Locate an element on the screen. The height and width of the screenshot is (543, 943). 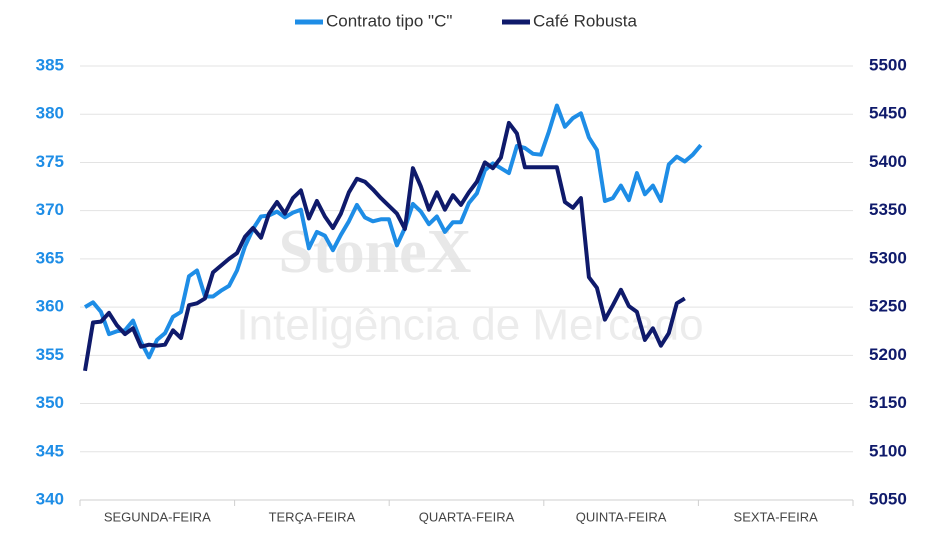
watermark-logo: StoneX is located at coordinates (375, 252).